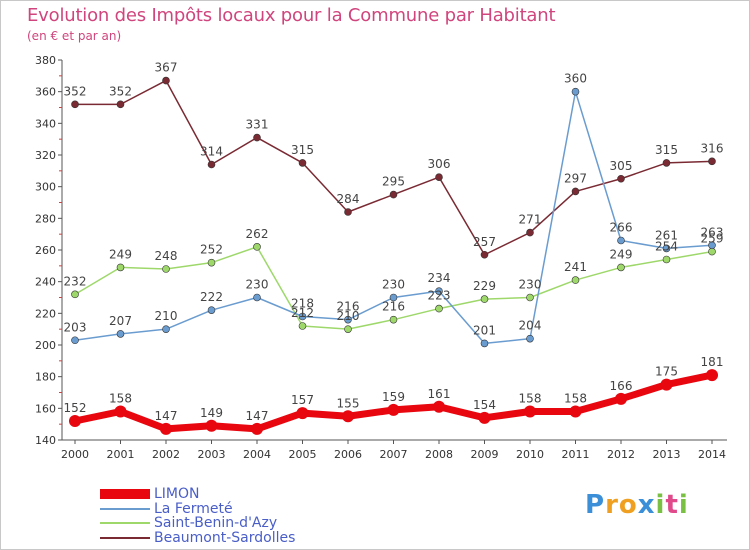 The image size is (750, 550). What do you see at coordinates (530, 285) in the screenshot?
I see `data-label: 230` at bounding box center [530, 285].